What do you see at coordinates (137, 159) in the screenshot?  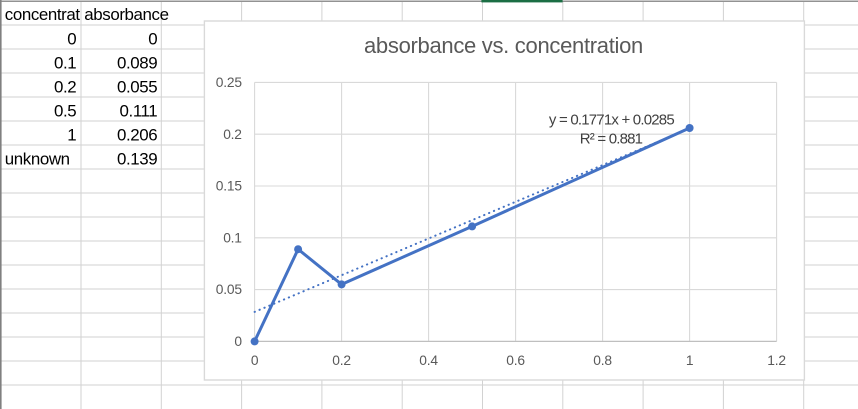 I see `svg-text: 0.139` at bounding box center [137, 159].